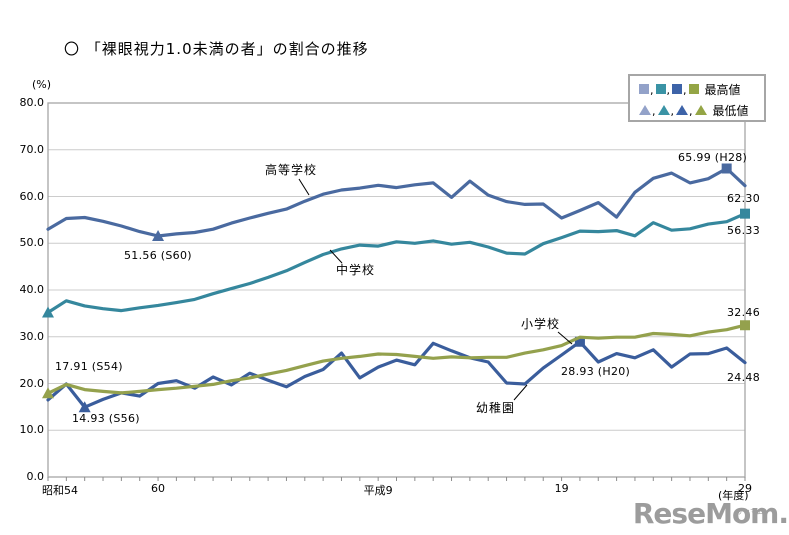 The image size is (789, 535). What do you see at coordinates (48, 393) in the screenshot?
I see `min-marker-elementary-school` at bounding box center [48, 393].